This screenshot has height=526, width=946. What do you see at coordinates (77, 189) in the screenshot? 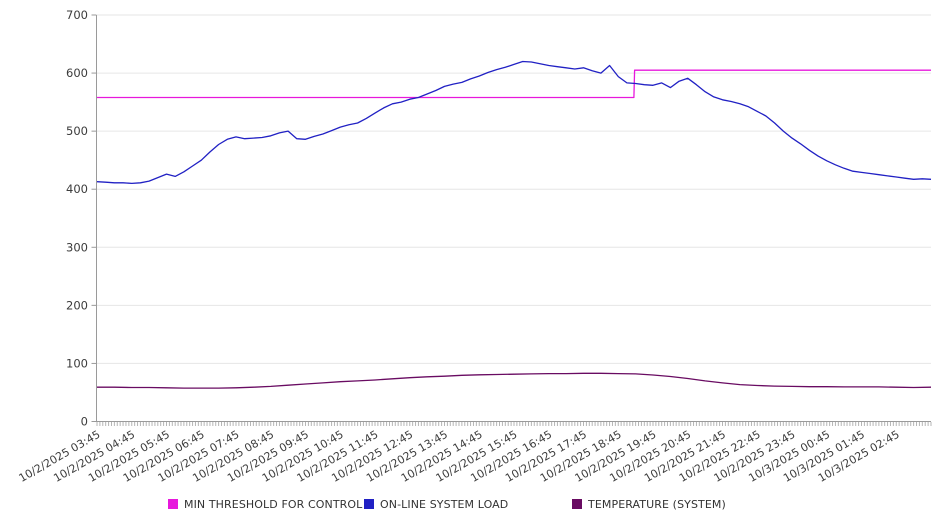
I see `y-tick-label: 400` at bounding box center [77, 189].